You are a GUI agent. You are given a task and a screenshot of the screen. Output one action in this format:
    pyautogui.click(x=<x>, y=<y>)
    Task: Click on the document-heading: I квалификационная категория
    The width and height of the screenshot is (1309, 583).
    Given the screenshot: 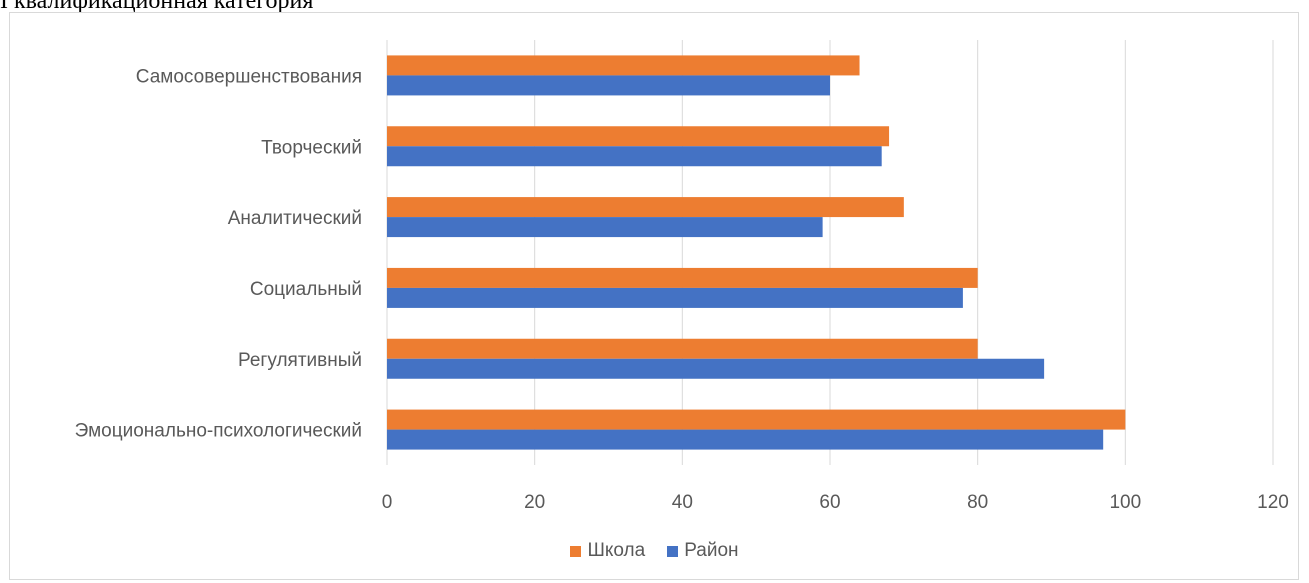 What is the action you would take?
    pyautogui.click(x=157, y=7)
    